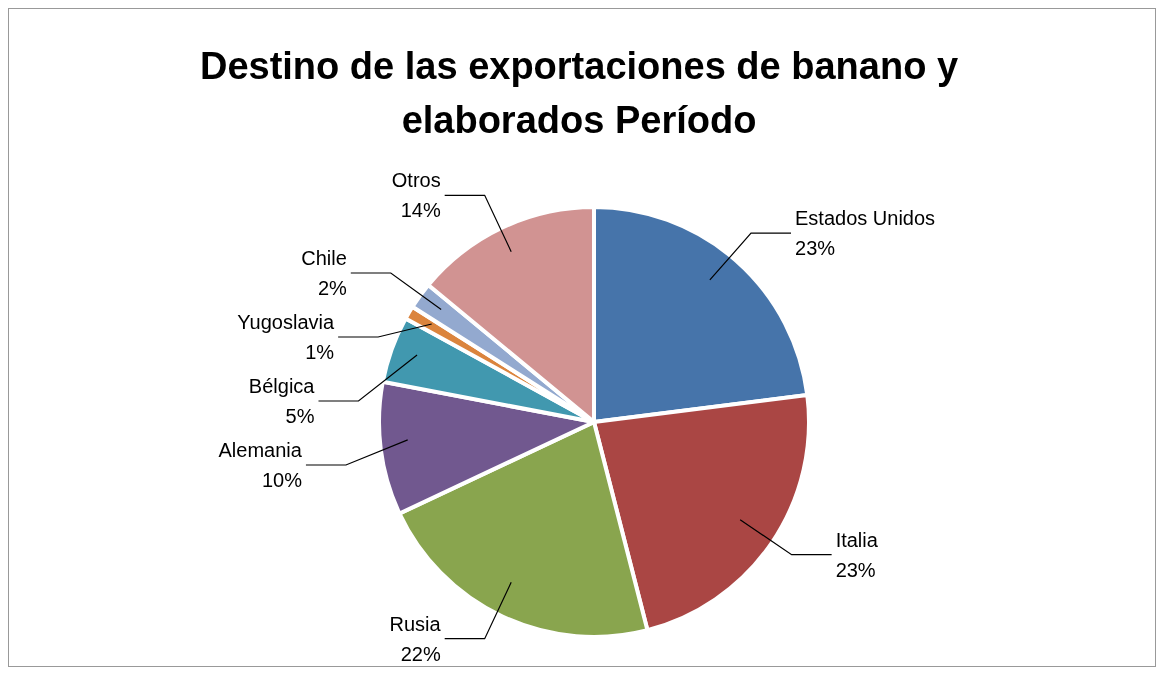 Image resolution: width=1164 pixels, height=675 pixels. What do you see at coordinates (420, 653) in the screenshot?
I see `data-label: 22%` at bounding box center [420, 653].